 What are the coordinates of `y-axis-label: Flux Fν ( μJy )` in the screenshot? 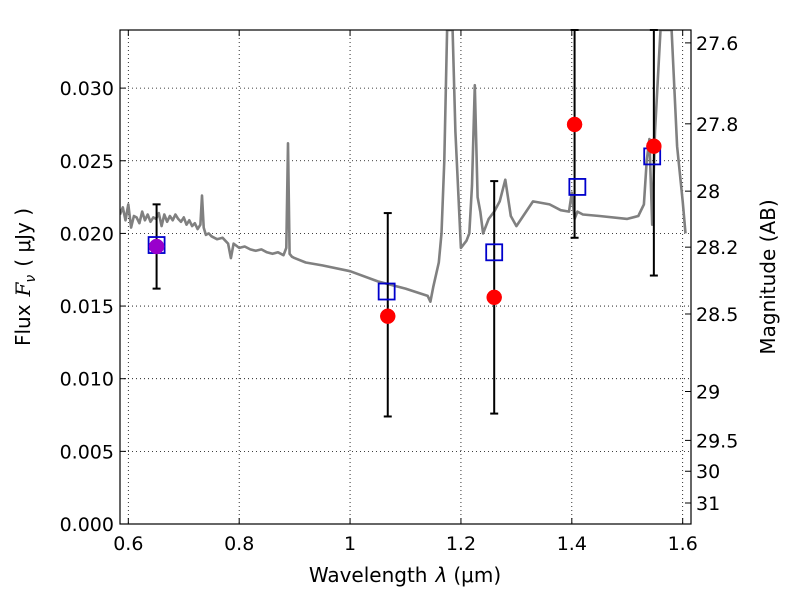 It's located at (25, 277).